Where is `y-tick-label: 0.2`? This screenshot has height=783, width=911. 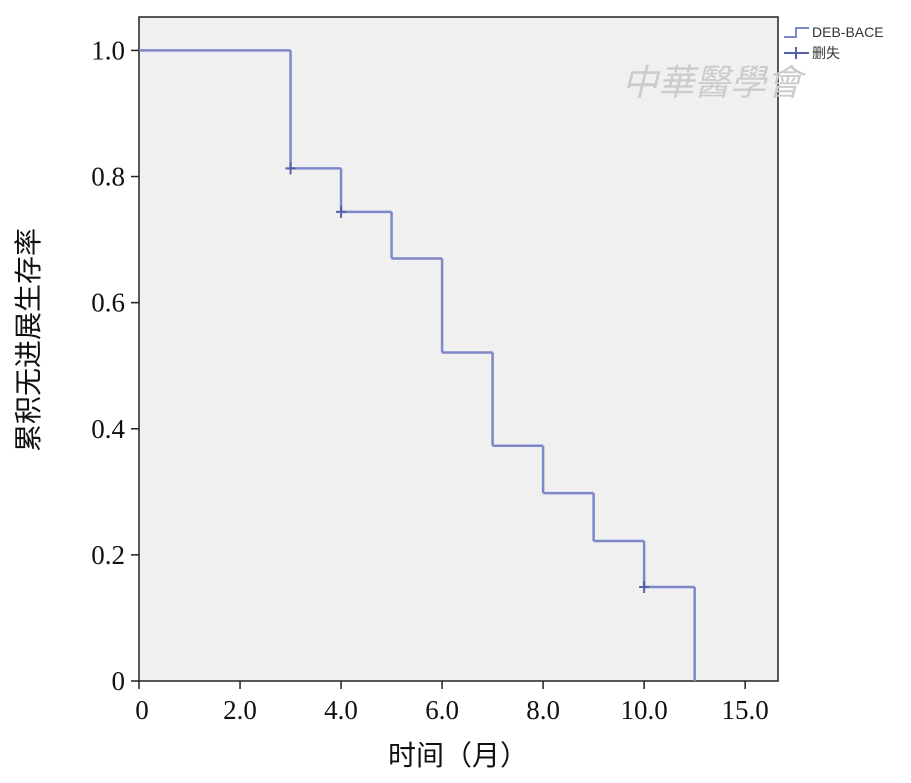 y-tick-label: 0.2 is located at coordinates (108, 555).